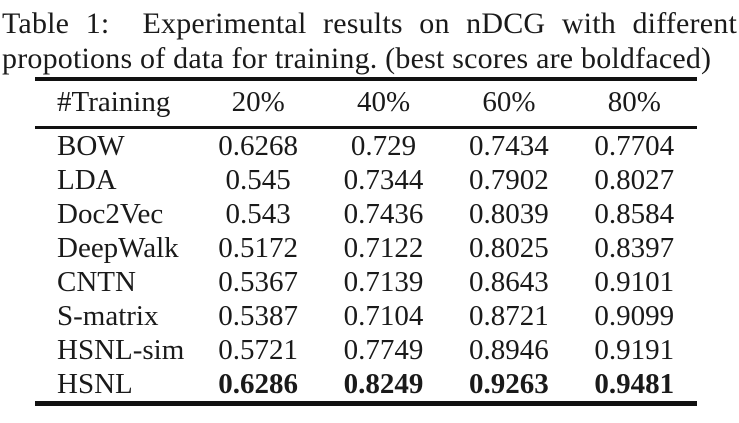 Image resolution: width=739 pixels, height=423 pixels. Describe the element at coordinates (634, 180) in the screenshot. I see `score-cell: 0.8027` at that location.